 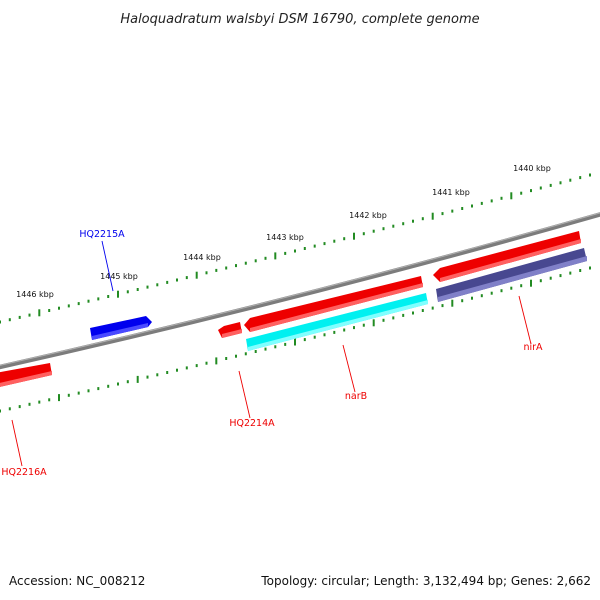 I want to click on tick-label-1441: 1441 kbp, so click(x=451, y=192).